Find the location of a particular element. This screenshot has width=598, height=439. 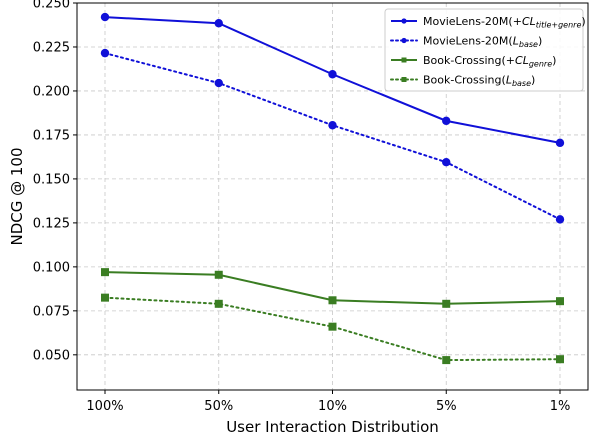

x-axis-ticks: 100% 50% 10% 5% 1% is located at coordinates (328, 402).